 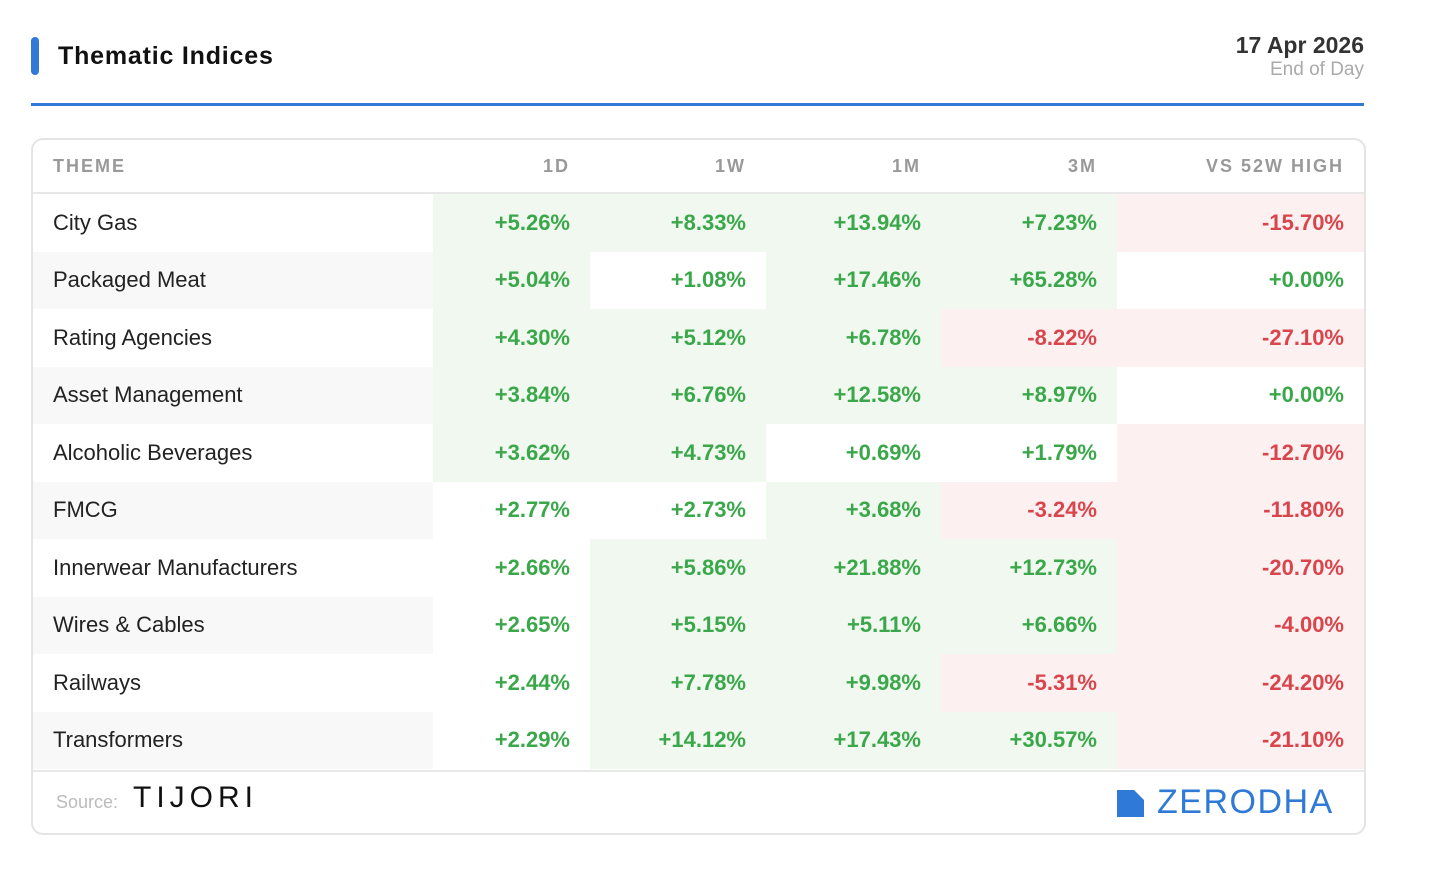 I want to click on value-cell-vs-52w-high: -24.20%, so click(x=1240, y=683).